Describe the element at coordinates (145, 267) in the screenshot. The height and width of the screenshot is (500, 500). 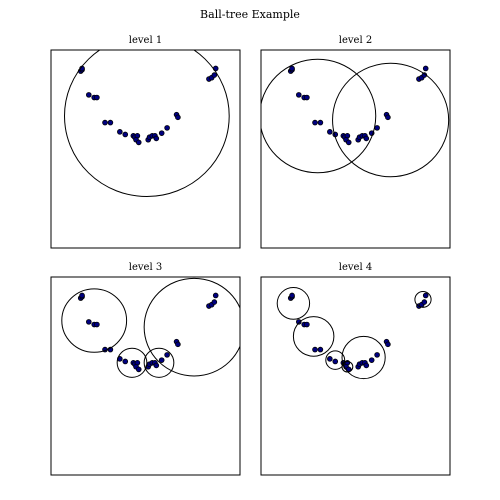
I see `panel-title: level 3` at that location.